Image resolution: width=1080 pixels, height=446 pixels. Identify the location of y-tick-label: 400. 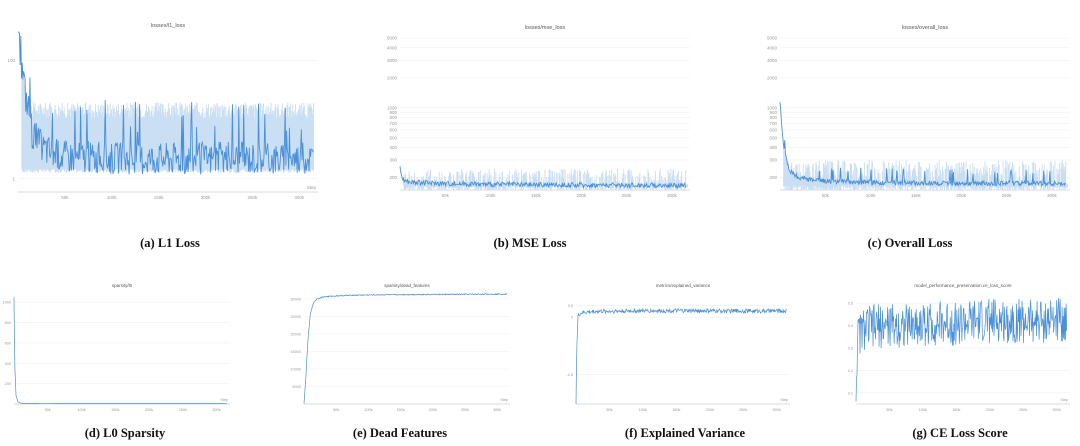
(773, 147).